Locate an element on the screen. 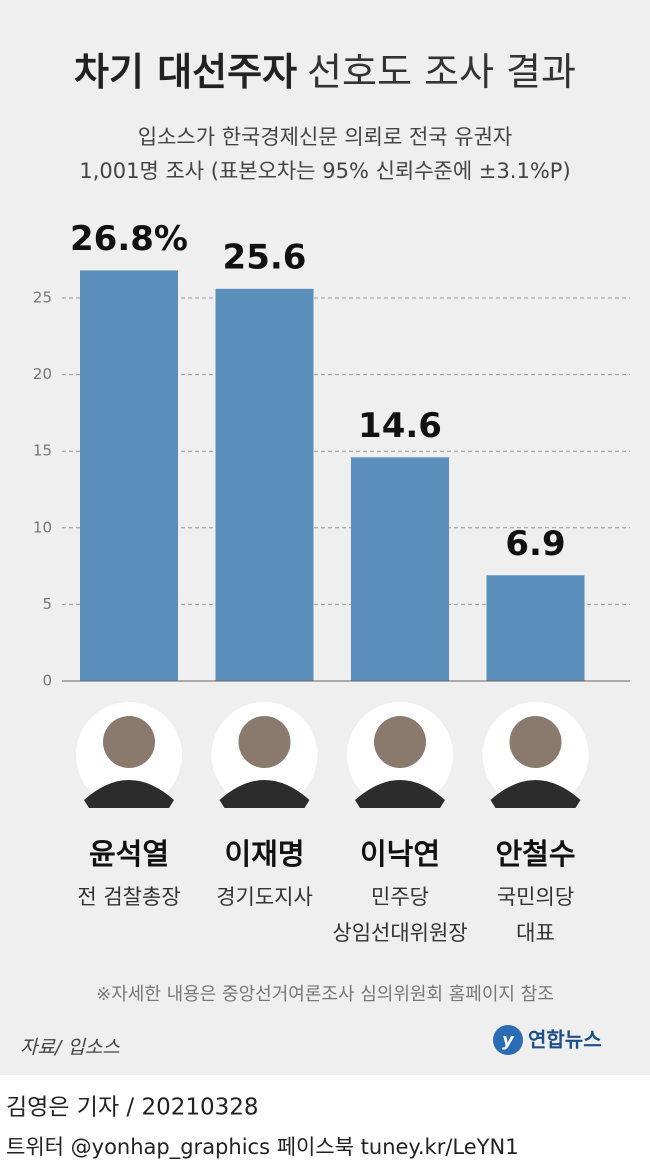  logo-icon-letter: y is located at coordinates (508, 1040).